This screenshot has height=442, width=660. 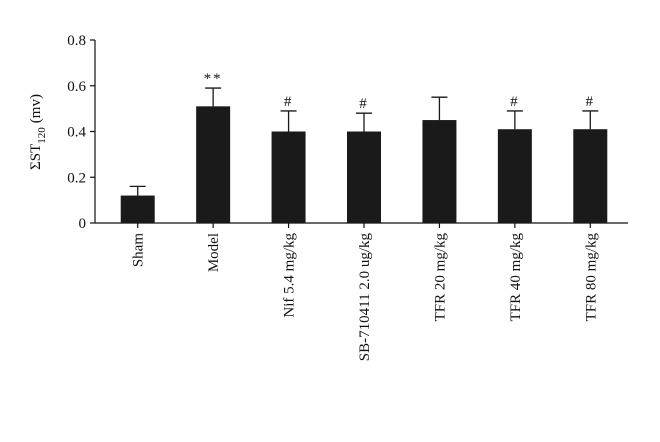 What do you see at coordinates (139, 250) in the screenshot?
I see `x-tick-label: Sham` at bounding box center [139, 250].